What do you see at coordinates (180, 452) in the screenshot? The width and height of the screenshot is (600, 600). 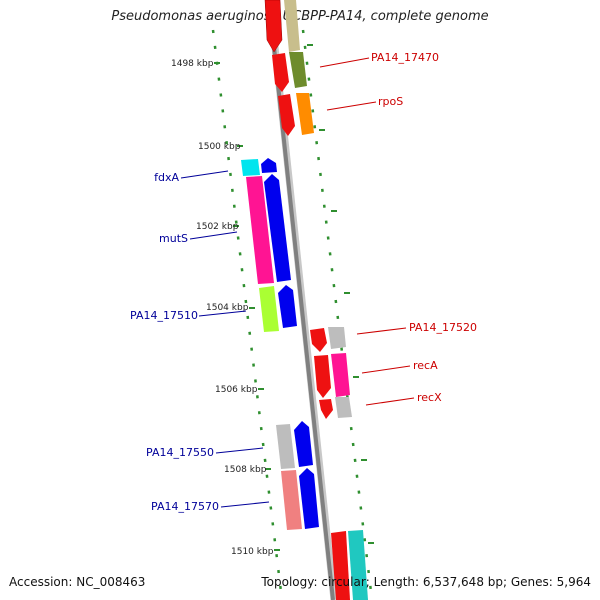 I see `gene-label-pa14-17550: PA14_17550` at bounding box center [180, 452].